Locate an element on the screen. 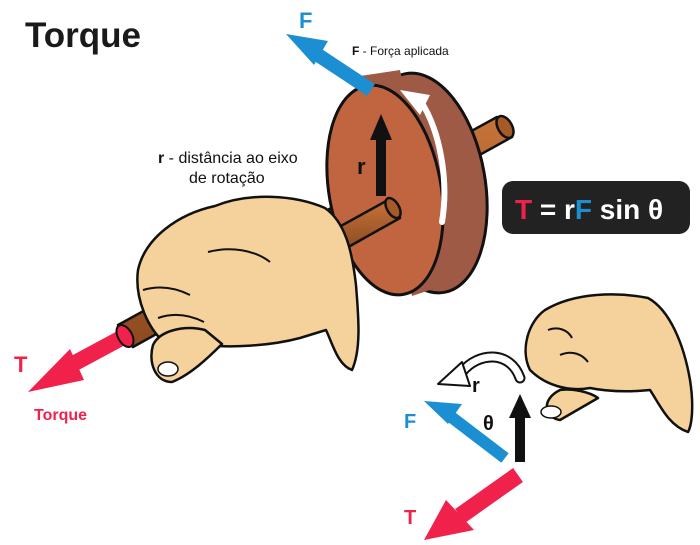  force-symbol: F is located at coordinates (305, 20).